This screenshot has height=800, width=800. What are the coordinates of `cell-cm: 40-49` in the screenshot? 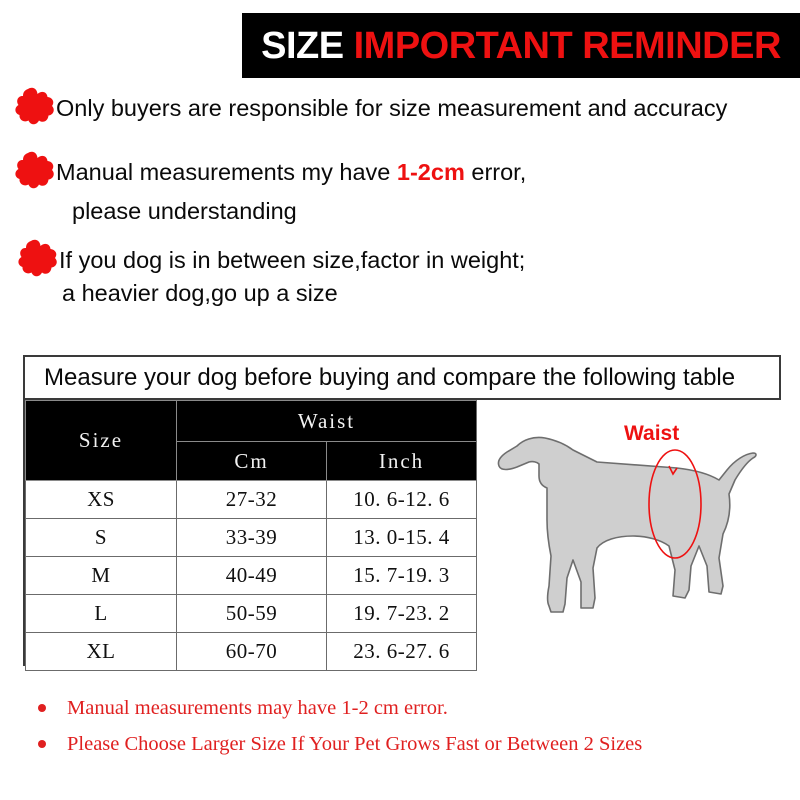 It's located at (251, 575).